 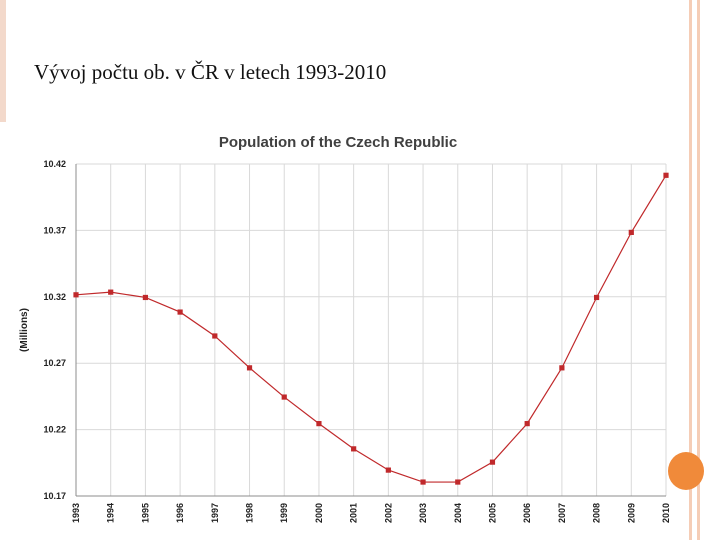 I want to click on y-tick-label: 10.17, so click(x=54, y=496).